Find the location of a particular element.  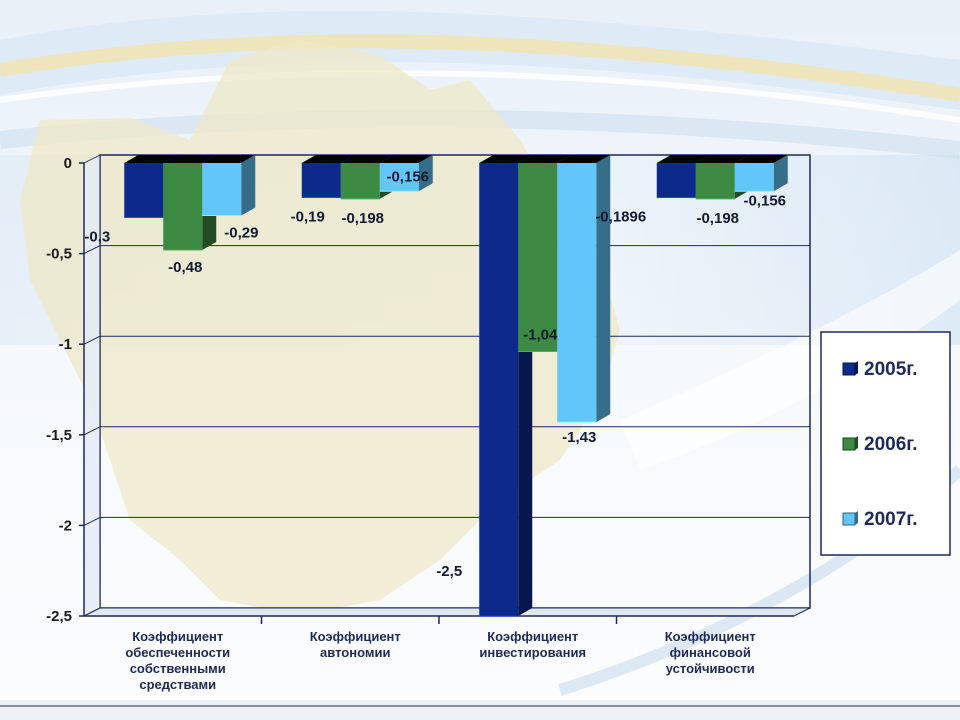

category-label: Коэффициент финансовой устойчивости is located at coordinates (710, 652).